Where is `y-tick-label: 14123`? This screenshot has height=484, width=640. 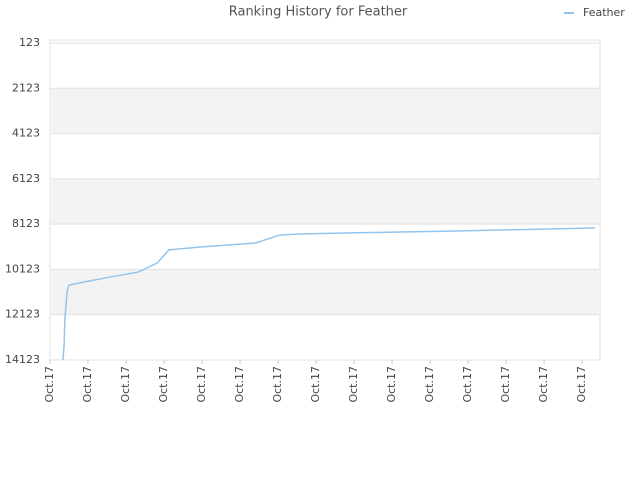 y-tick-label: 14123 is located at coordinates (22, 359).